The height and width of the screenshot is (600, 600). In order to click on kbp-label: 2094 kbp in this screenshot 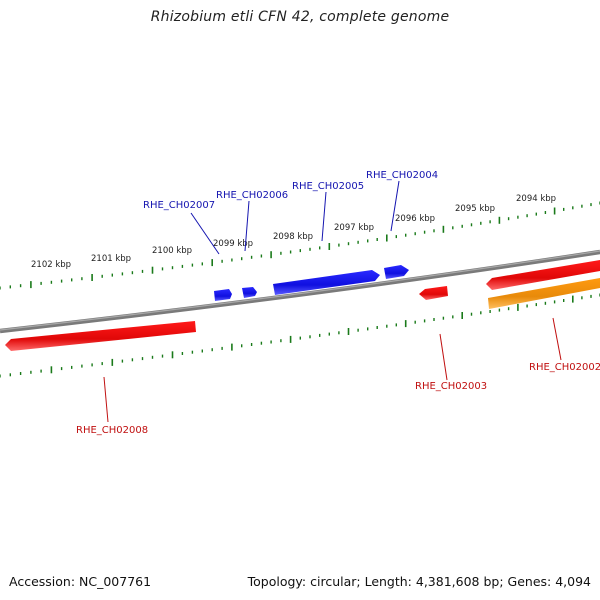, I will do `click(536, 199)`.